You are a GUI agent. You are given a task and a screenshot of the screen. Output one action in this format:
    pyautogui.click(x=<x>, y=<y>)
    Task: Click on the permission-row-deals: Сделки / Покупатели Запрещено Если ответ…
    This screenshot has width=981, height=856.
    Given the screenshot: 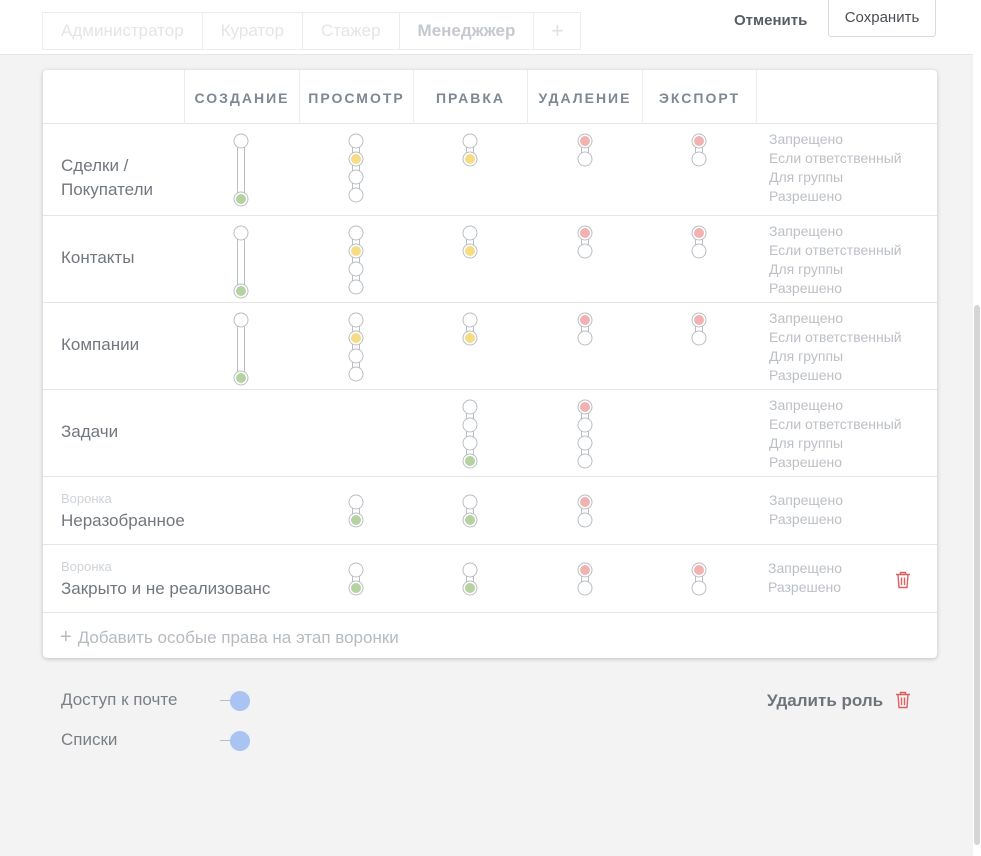 What is the action you would take?
    pyautogui.click(x=490, y=170)
    